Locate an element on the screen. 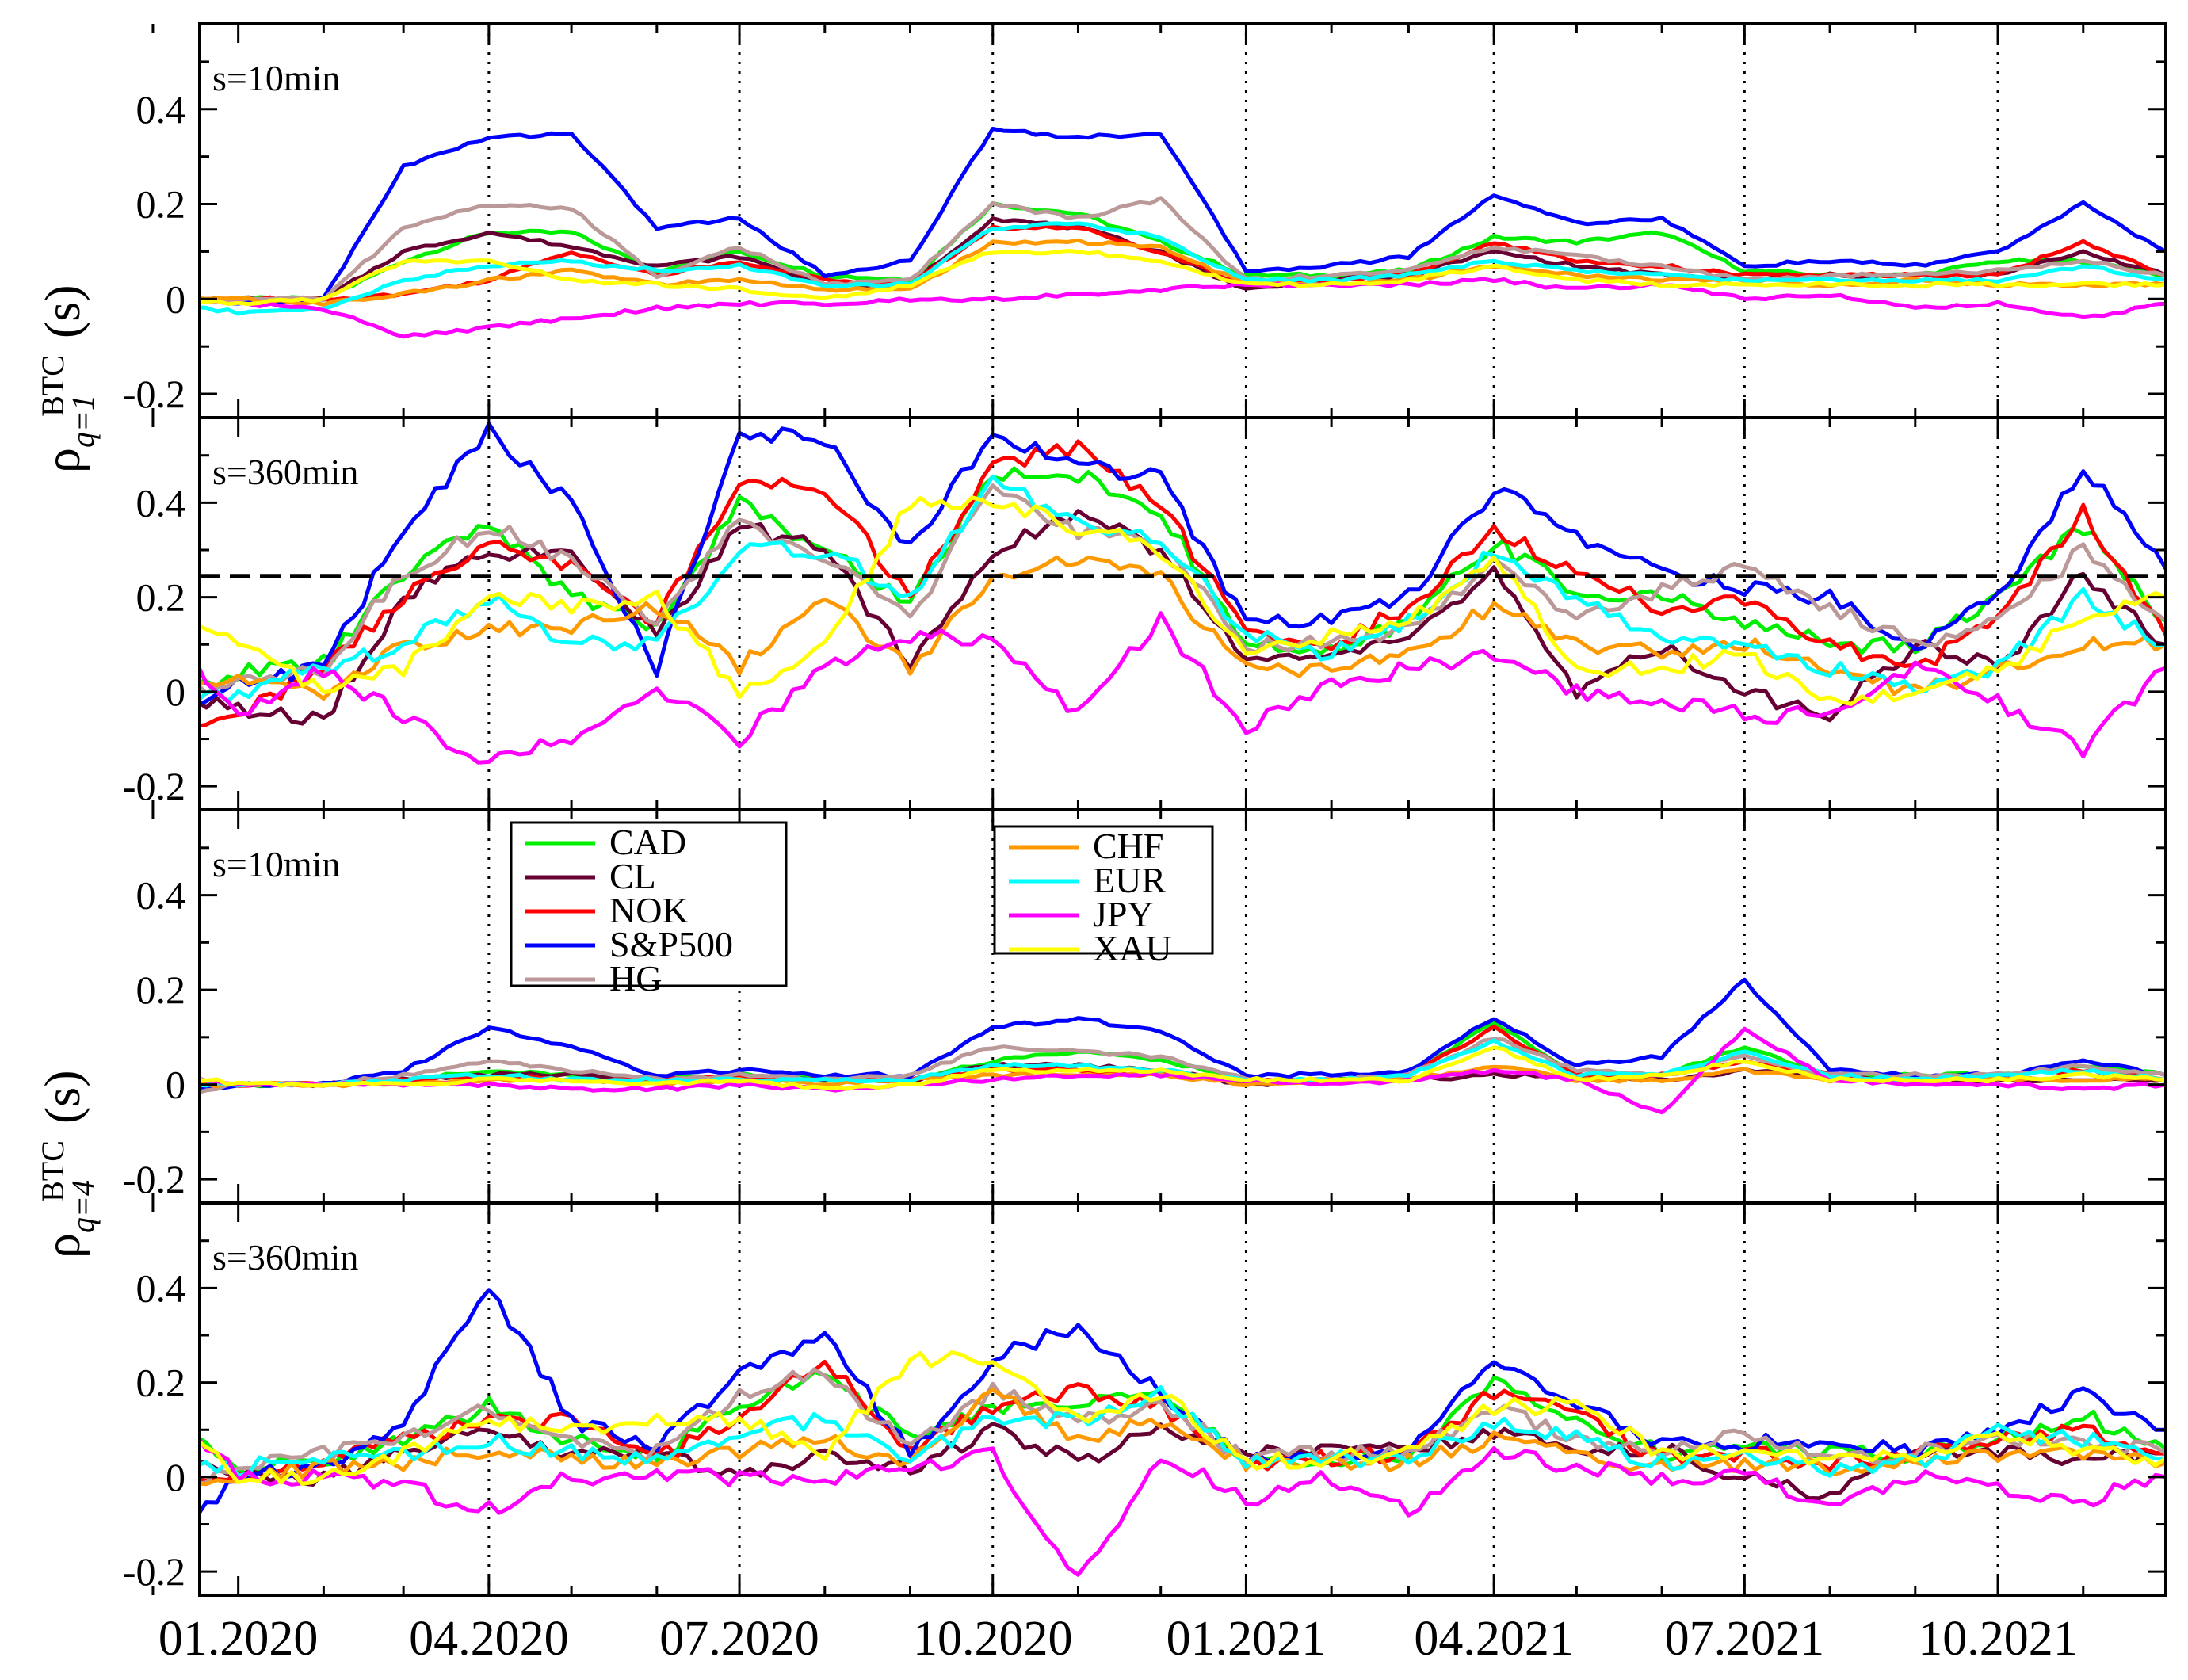  y-label-subscript: q=4 is located at coordinates (83, 1206).